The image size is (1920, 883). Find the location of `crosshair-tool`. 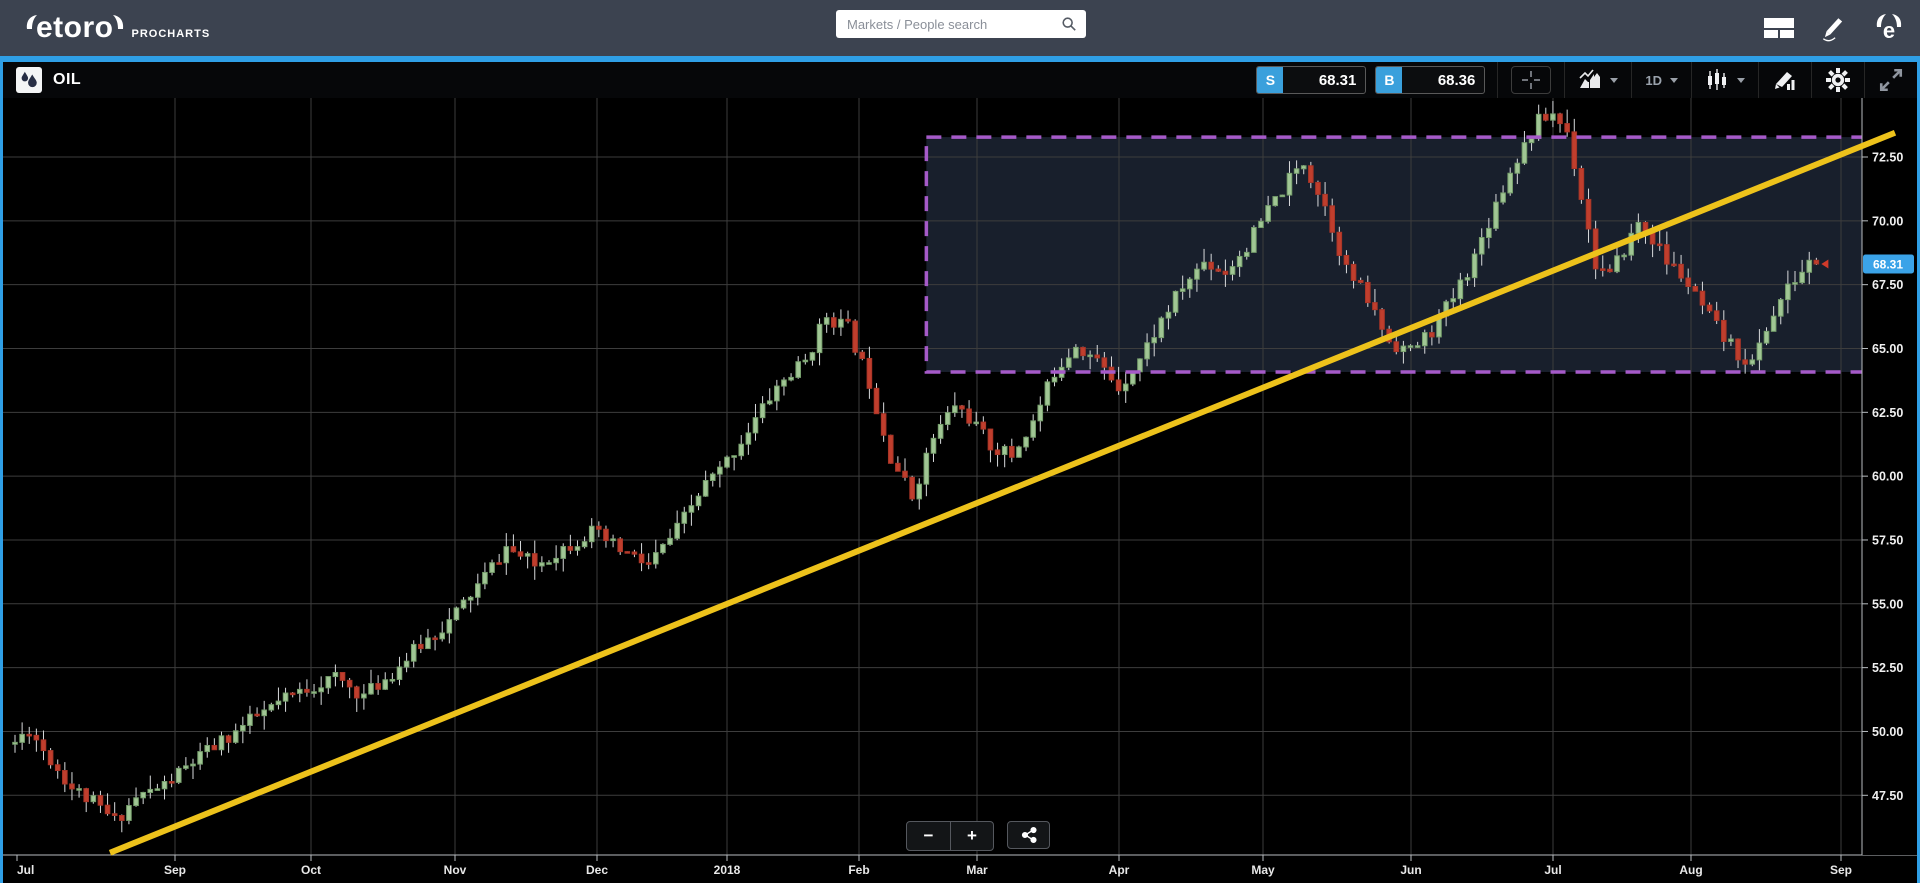

crosshair-tool is located at coordinates (1530, 80).